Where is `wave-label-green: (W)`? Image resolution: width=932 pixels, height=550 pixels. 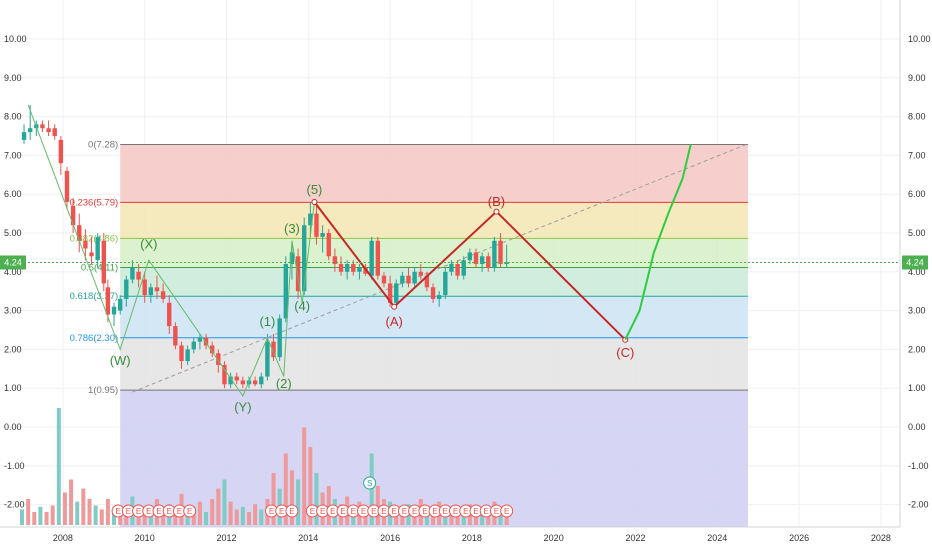 wave-label-green: (W) is located at coordinates (120, 360).